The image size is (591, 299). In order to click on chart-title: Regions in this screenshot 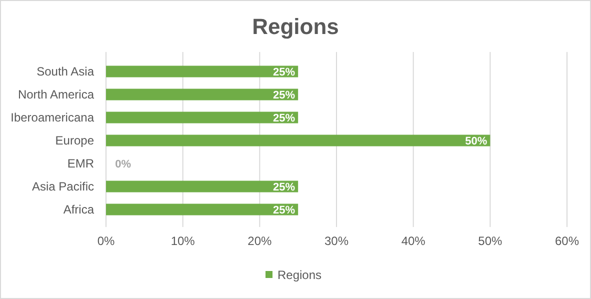, I will do `click(295, 26)`.